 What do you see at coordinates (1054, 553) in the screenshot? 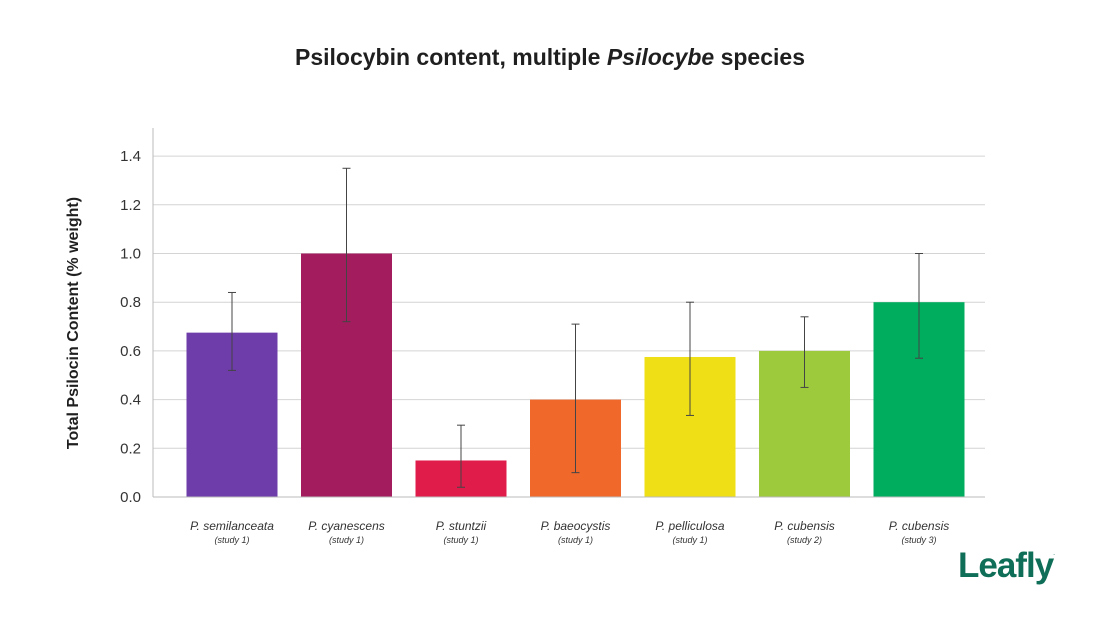
I see `leafly-logo-mark: .` at bounding box center [1054, 553].